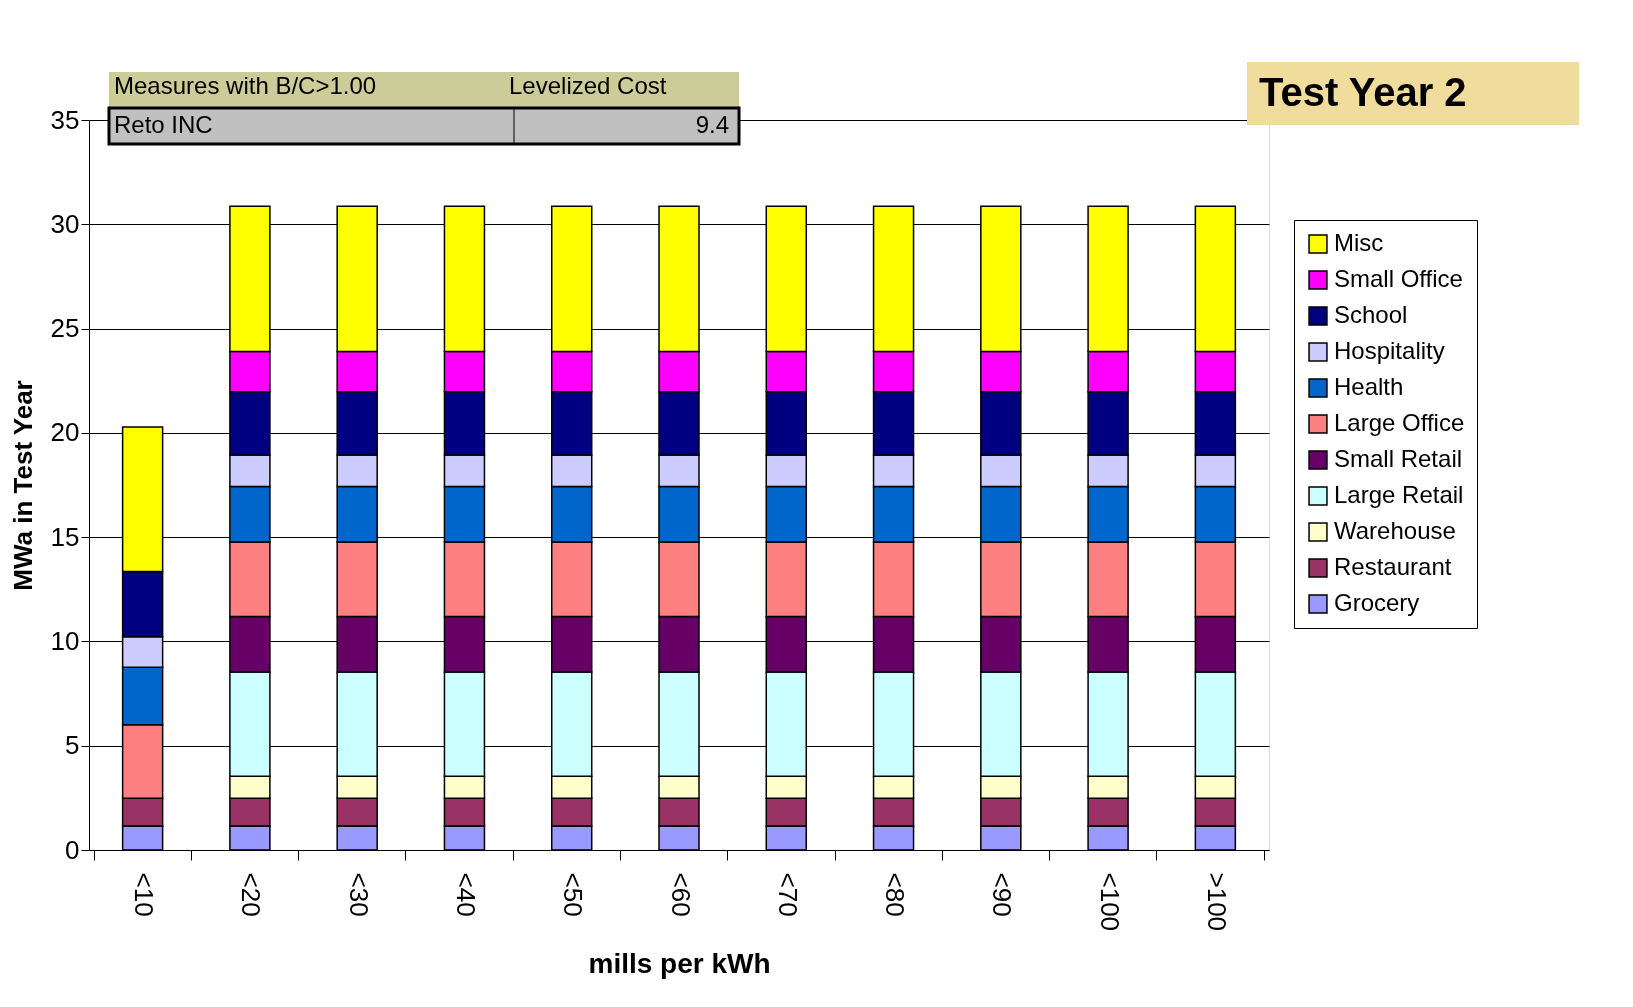 This screenshot has width=1633, height=1007. I want to click on x-axis-title: mills per kWh, so click(679, 964).